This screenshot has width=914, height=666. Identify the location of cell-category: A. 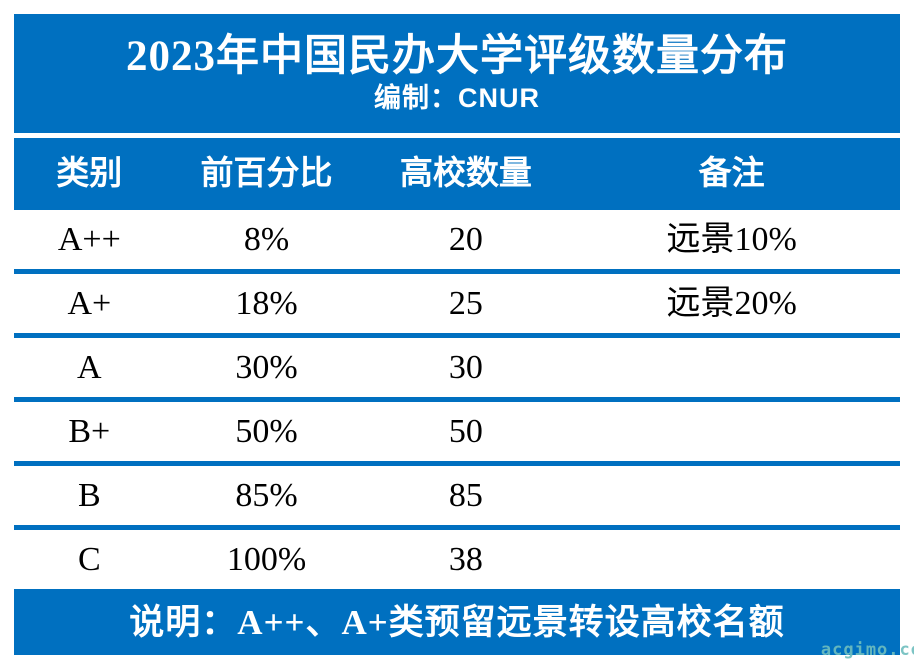
(89, 367).